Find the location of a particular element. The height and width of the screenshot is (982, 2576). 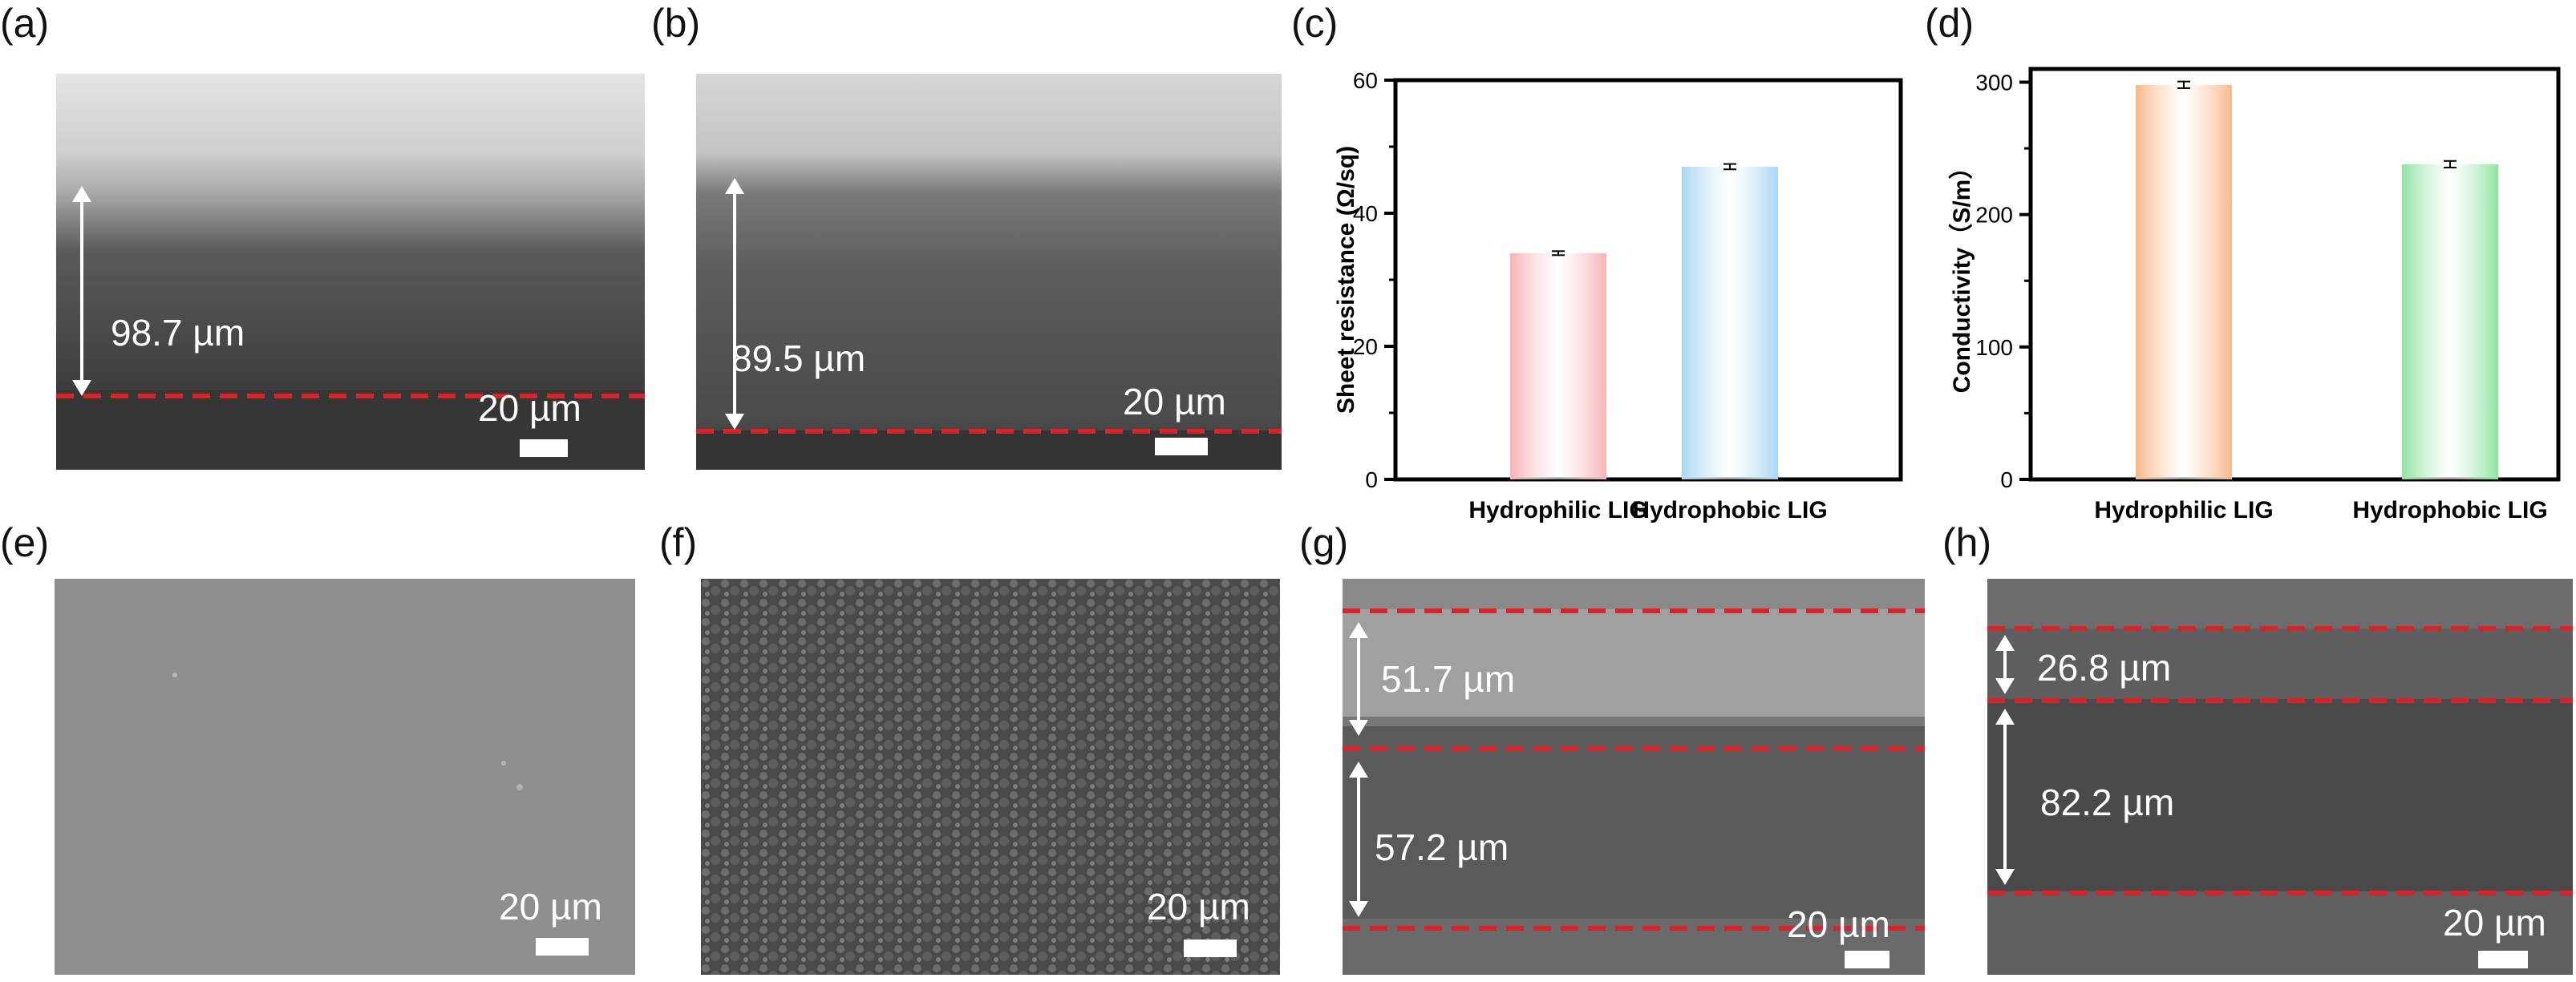

scale-label-e: 20 µm is located at coordinates (550, 906).